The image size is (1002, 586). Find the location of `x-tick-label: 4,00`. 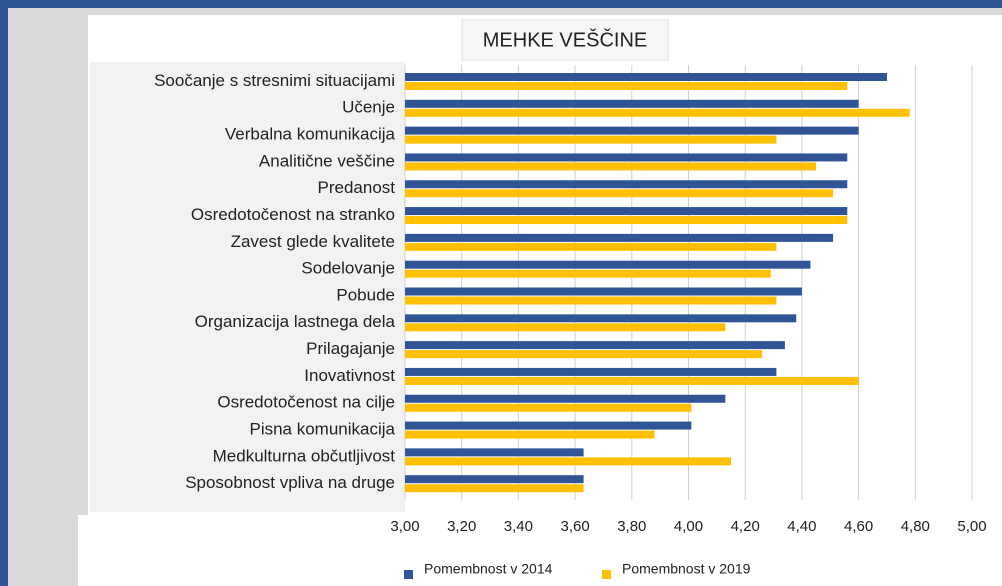

x-tick-label: 4,00 is located at coordinates (688, 526).